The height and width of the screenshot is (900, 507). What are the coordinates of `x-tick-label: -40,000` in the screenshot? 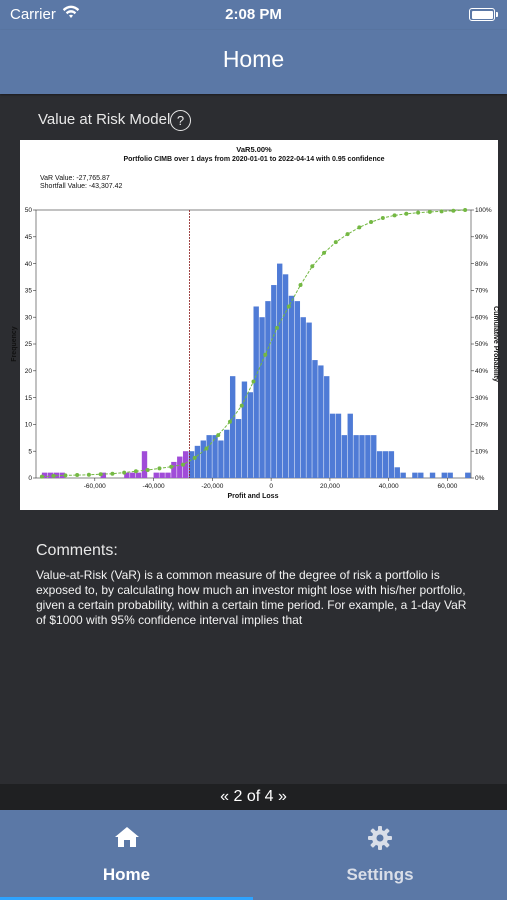 It's located at (154, 486).